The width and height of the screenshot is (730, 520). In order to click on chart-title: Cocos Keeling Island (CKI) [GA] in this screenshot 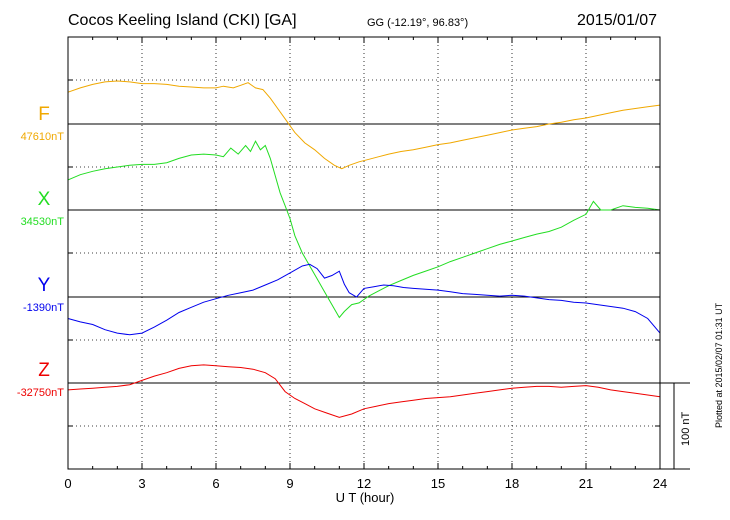, I will do `click(182, 20)`.